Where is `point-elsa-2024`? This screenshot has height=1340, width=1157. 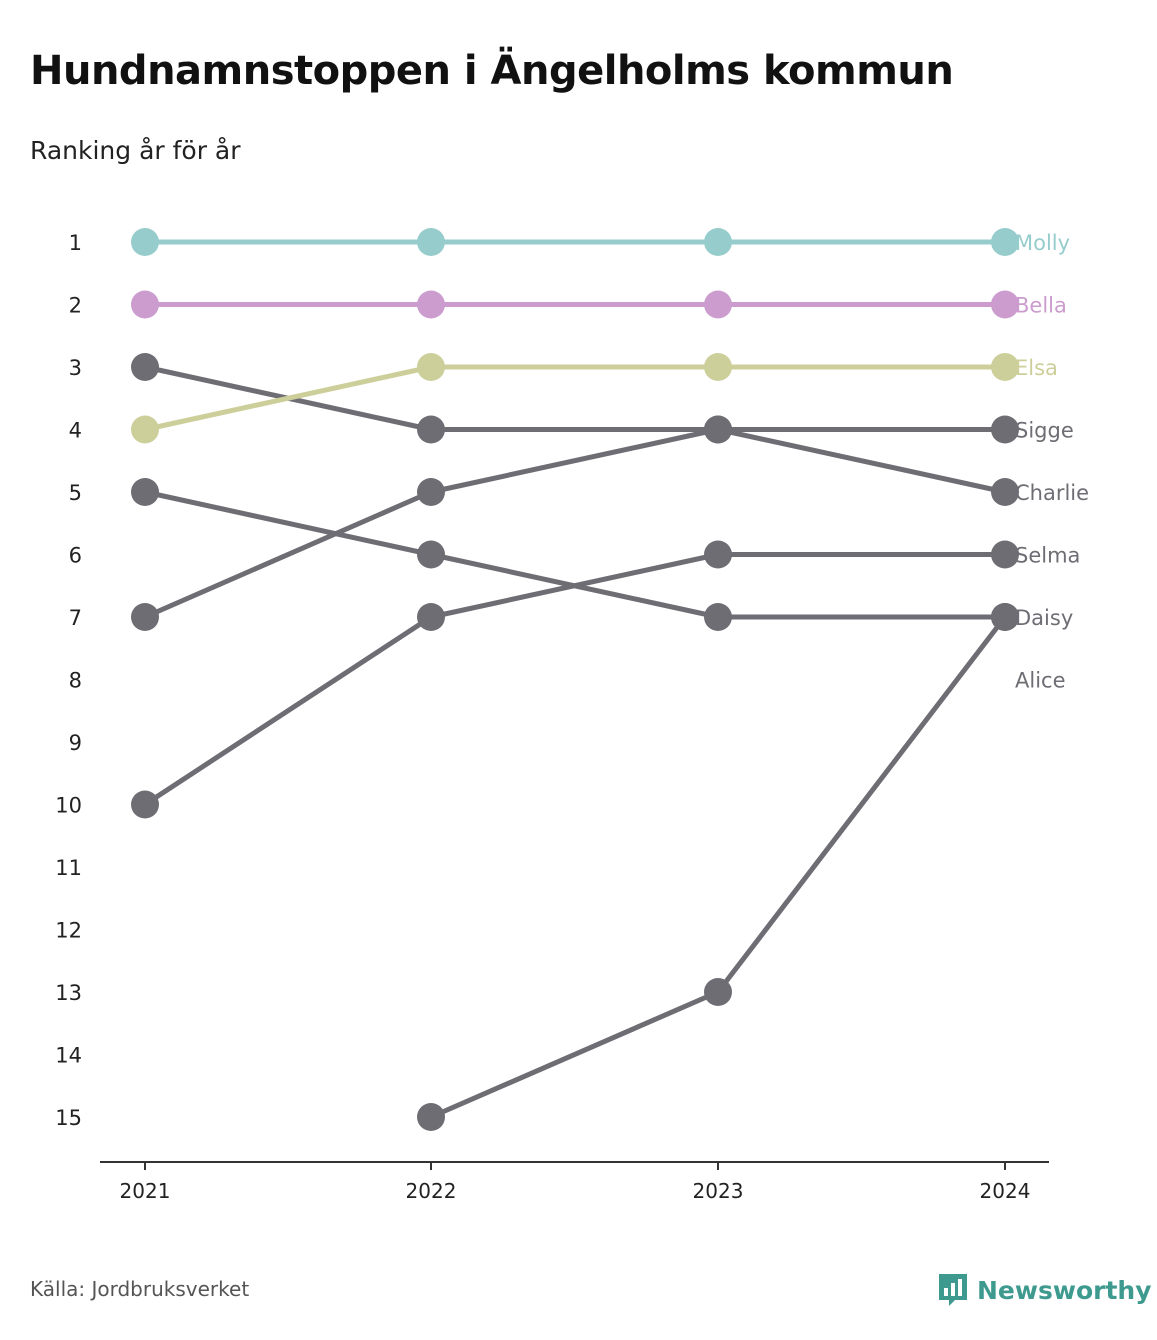
point-elsa-2024 is located at coordinates (1005, 367).